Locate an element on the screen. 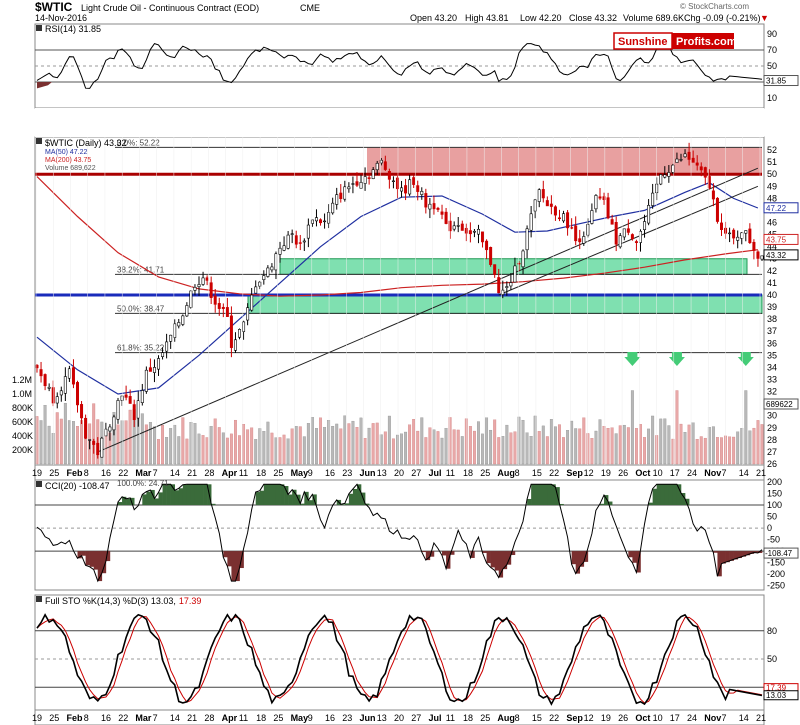  x-axis-label: 16 is located at coordinates (330, 718).